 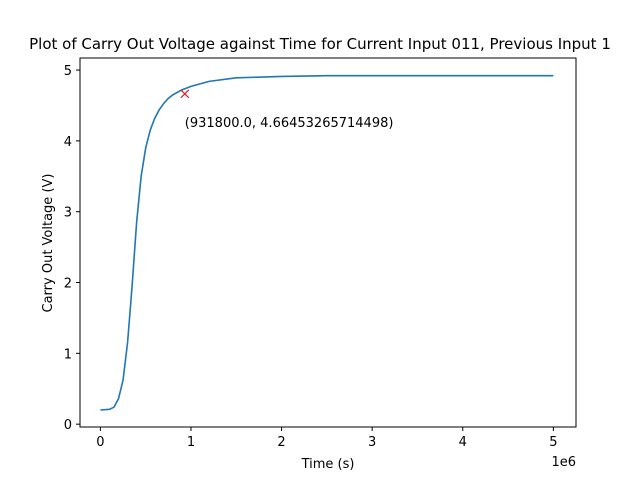 What do you see at coordinates (68, 142) in the screenshot?
I see `y-tick-label: 4` at bounding box center [68, 142].